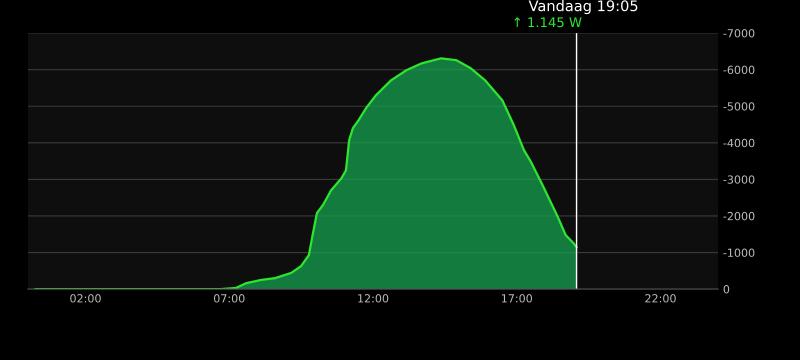 This screenshot has width=800, height=360. I want to click on y-tick-label: -1000, so click(738, 252).